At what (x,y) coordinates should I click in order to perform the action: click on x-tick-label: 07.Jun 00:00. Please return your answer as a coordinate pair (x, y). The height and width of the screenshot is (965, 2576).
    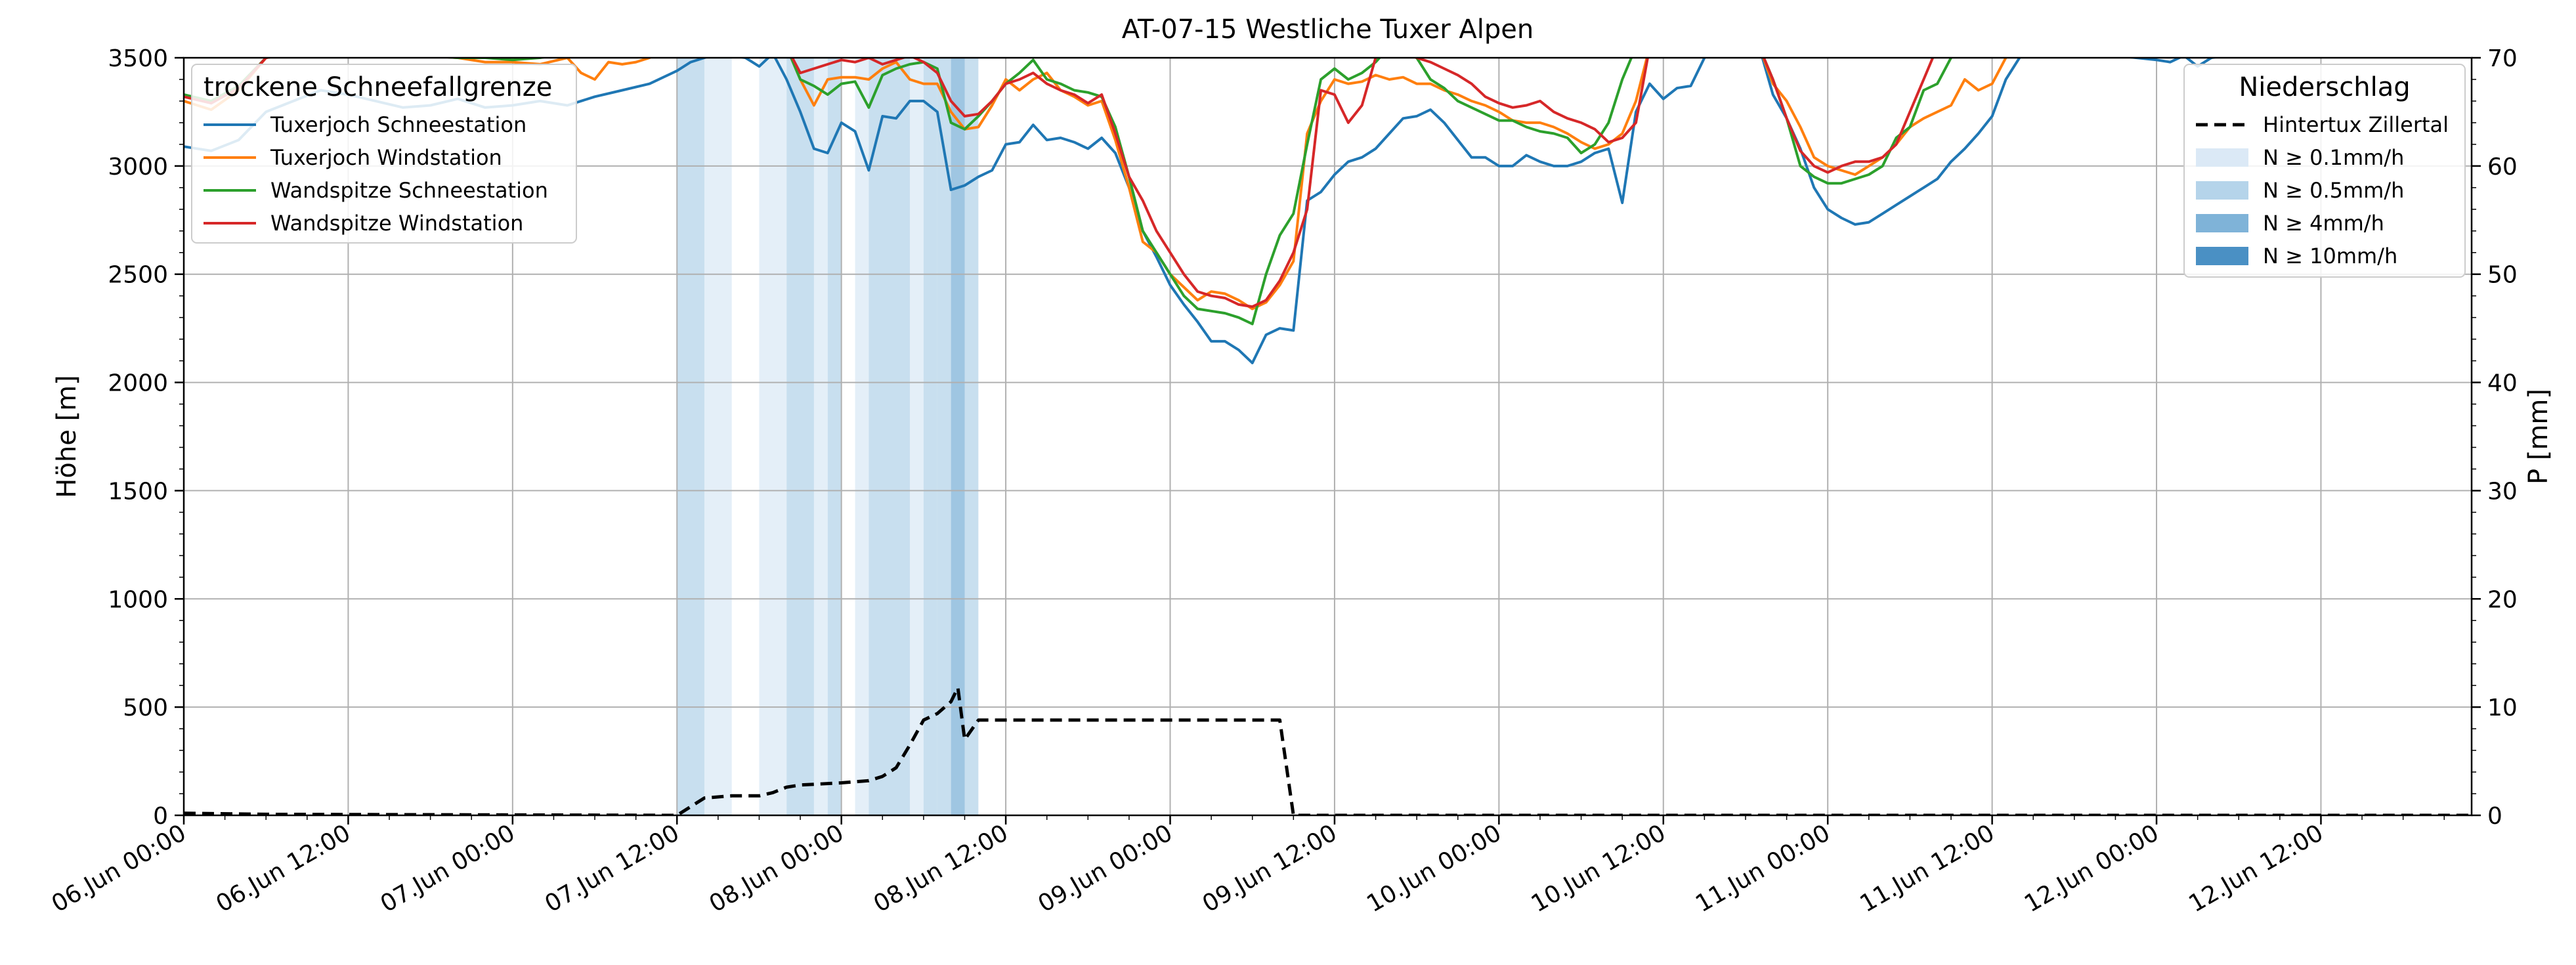
    Looking at the image, I should click on (448, 868).